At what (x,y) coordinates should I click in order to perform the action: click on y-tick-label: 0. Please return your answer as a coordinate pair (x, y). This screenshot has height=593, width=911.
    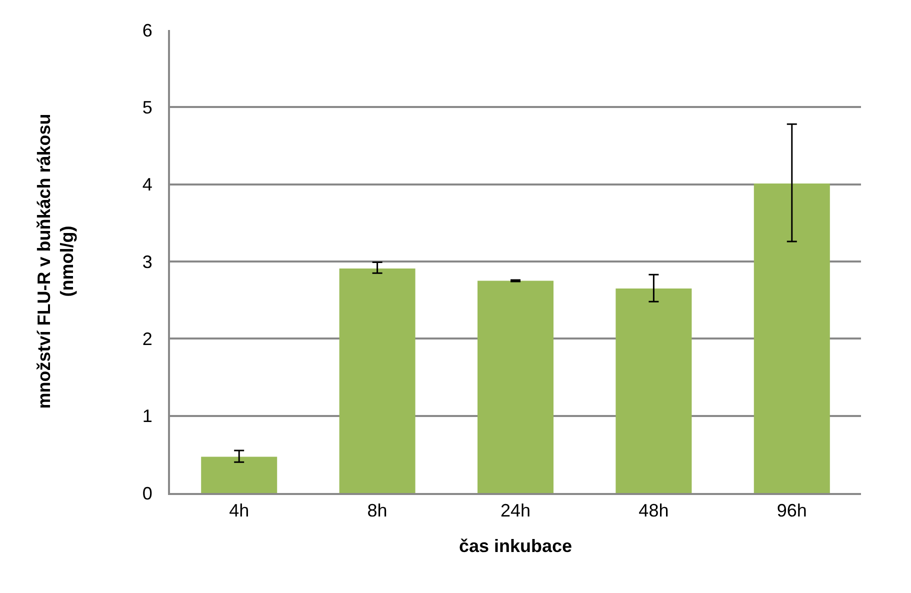
    Looking at the image, I should click on (147, 493).